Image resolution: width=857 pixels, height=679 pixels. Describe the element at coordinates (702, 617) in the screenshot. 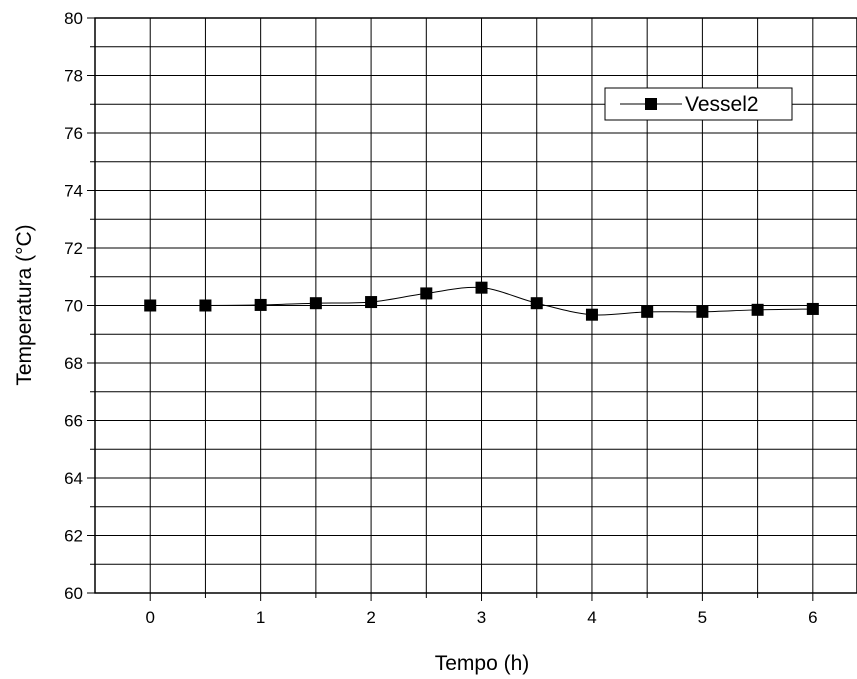

I see `x-tick-label: 5` at that location.